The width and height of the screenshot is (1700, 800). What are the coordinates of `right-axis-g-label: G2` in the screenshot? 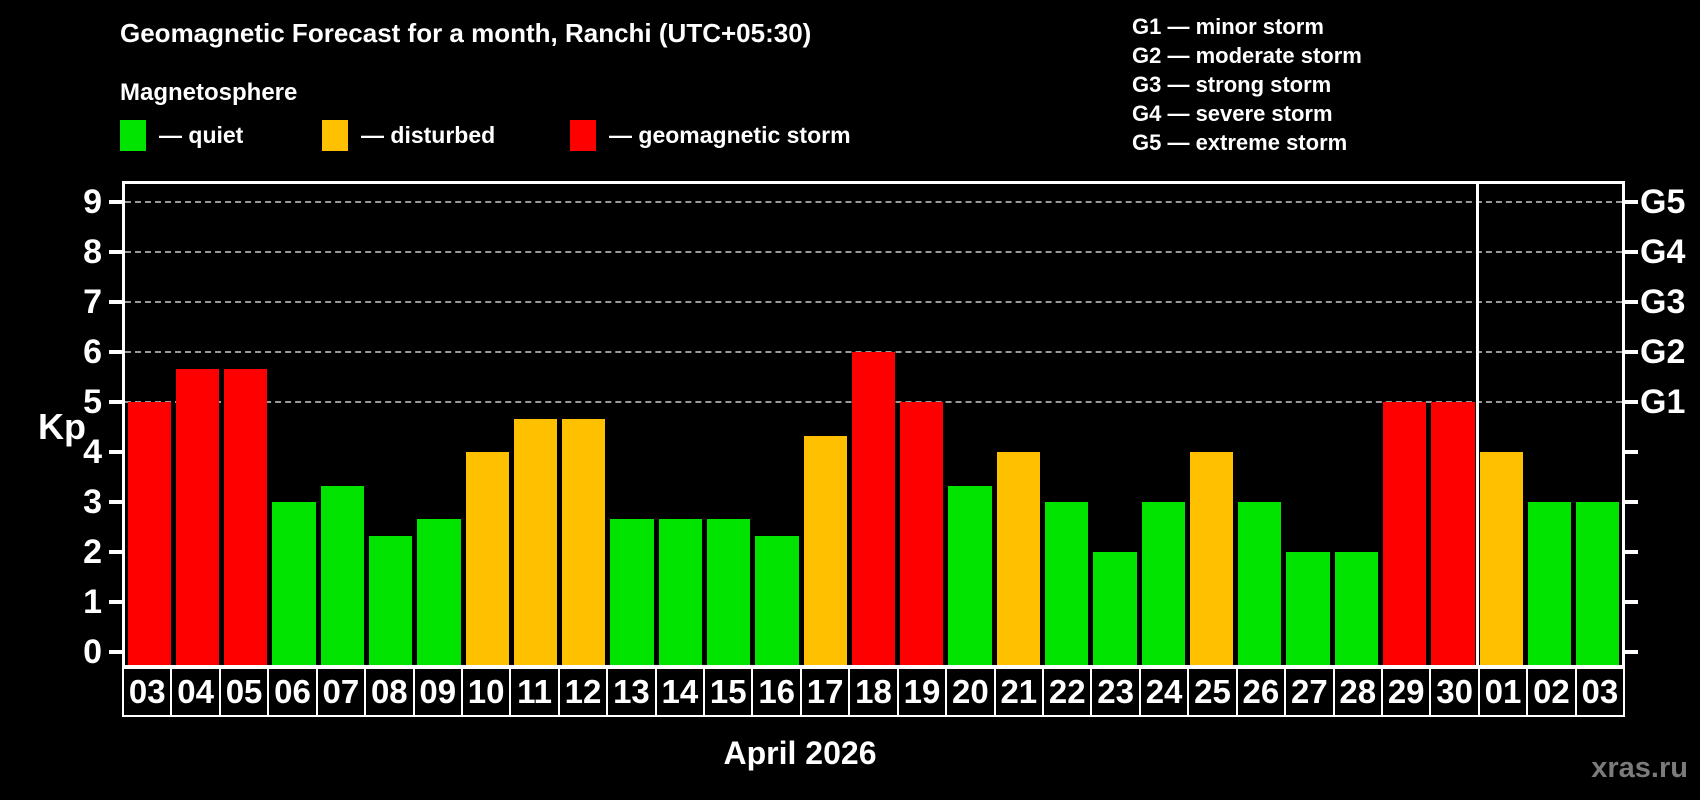 It's located at (1663, 352).